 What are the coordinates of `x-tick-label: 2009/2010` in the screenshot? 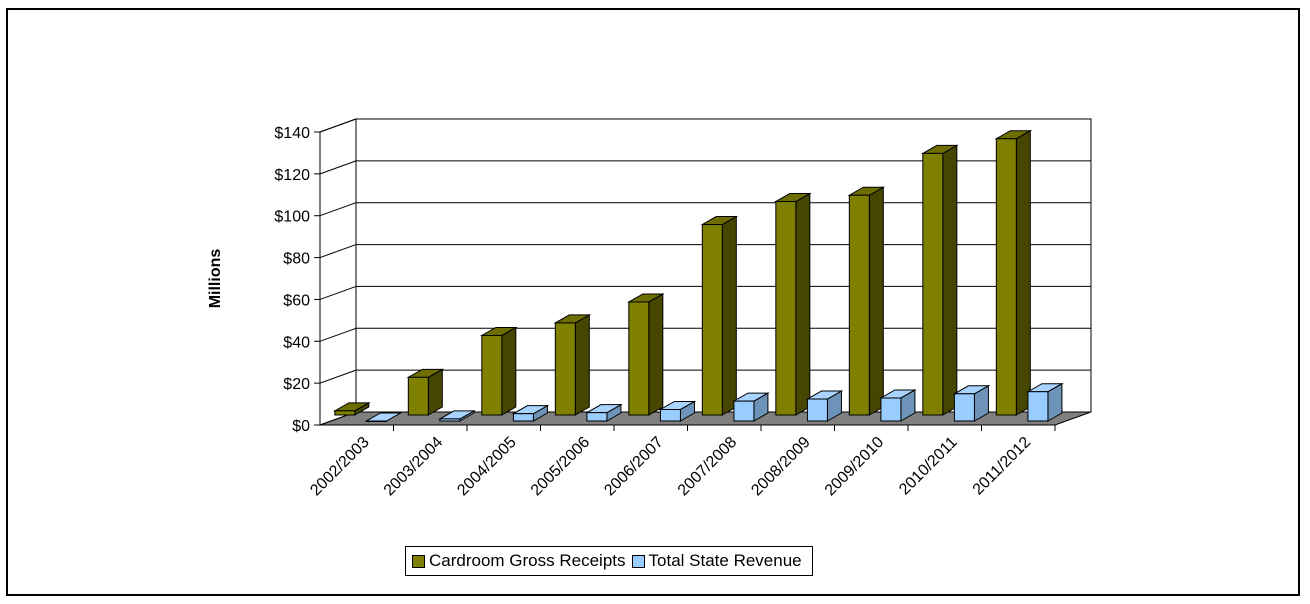 It's located at (855, 467).